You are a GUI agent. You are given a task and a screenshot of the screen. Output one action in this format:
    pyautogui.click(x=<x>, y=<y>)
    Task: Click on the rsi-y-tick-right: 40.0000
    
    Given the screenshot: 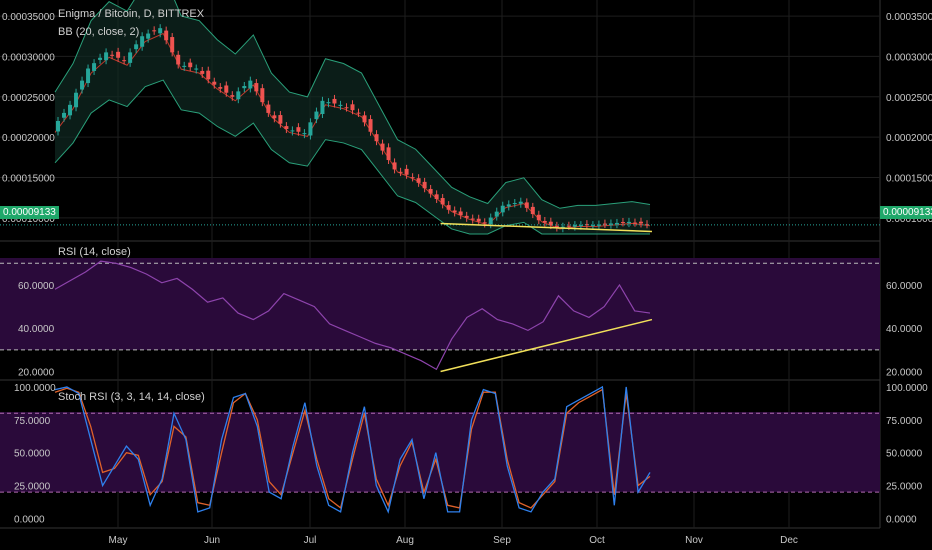 What is the action you would take?
    pyautogui.click(x=904, y=329)
    